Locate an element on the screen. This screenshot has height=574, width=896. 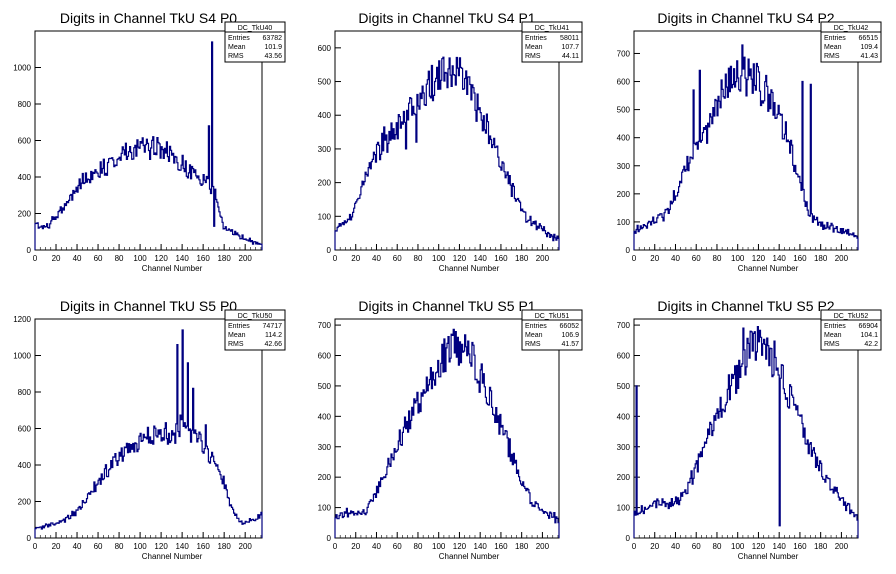
chart-title: Digits in Channel TkU S4 P2 is located at coordinates (745, 18).